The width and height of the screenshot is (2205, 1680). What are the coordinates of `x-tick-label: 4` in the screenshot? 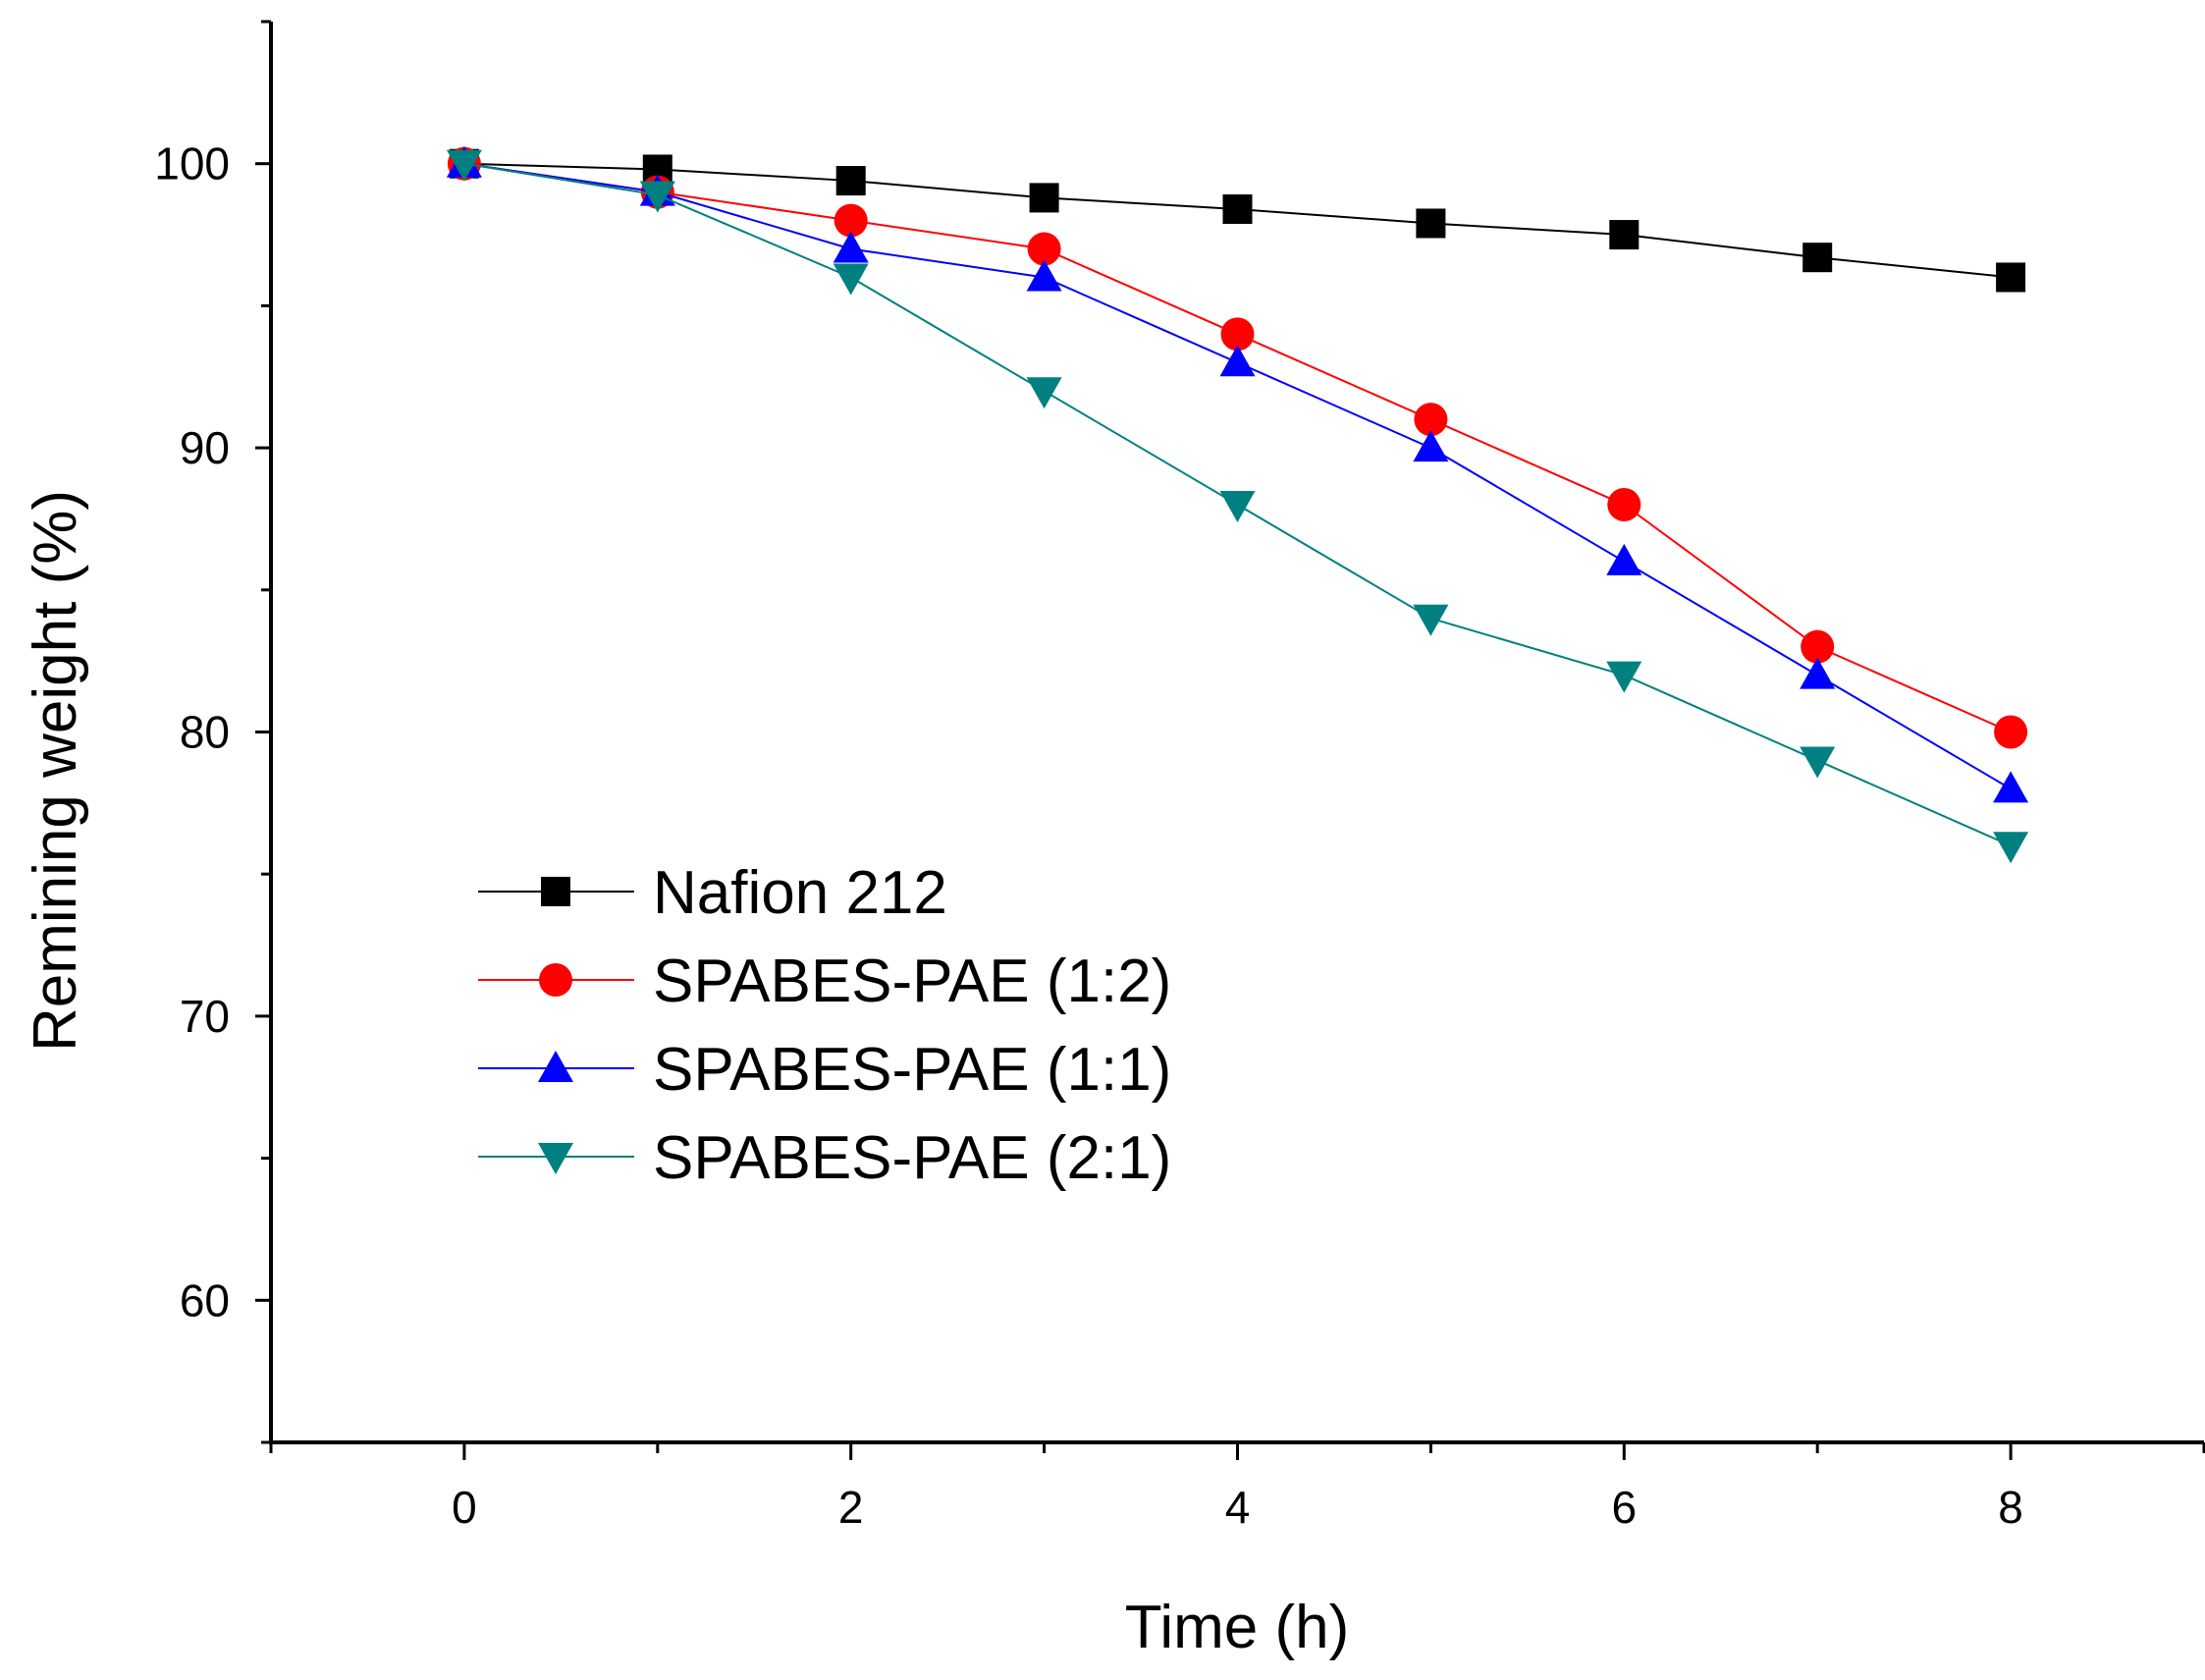 It's located at (1238, 1507).